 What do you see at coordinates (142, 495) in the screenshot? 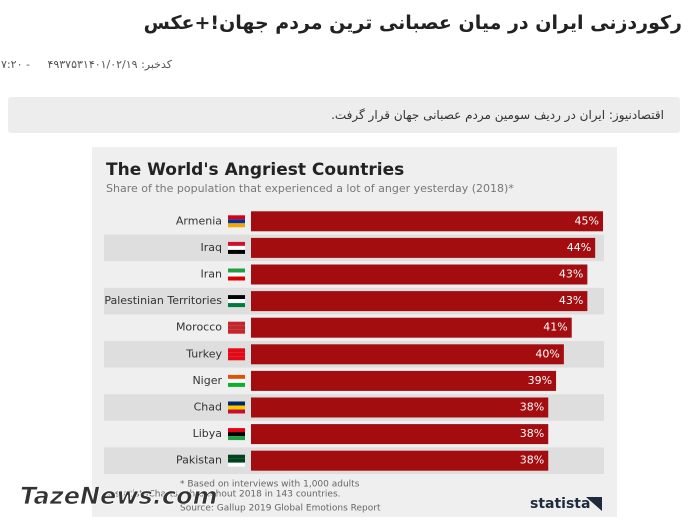
I see `handle: @statistaCharts` at bounding box center [142, 495].